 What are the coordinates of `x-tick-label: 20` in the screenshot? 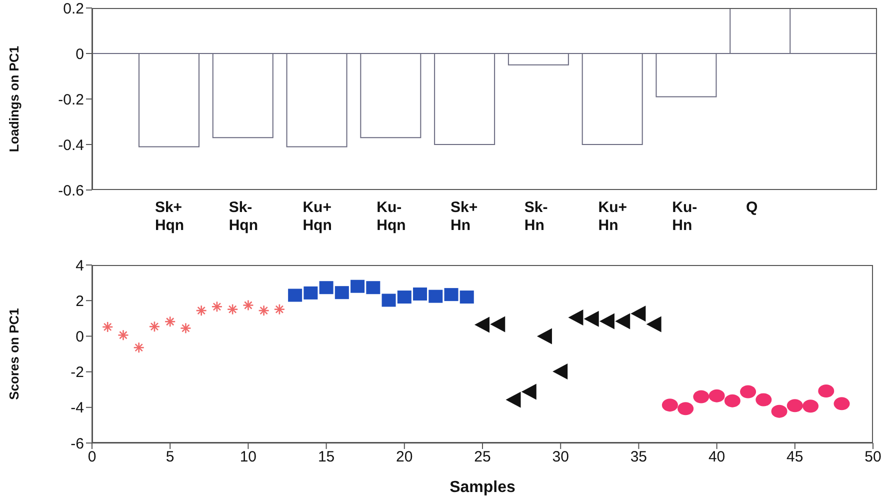 It's located at (404, 457).